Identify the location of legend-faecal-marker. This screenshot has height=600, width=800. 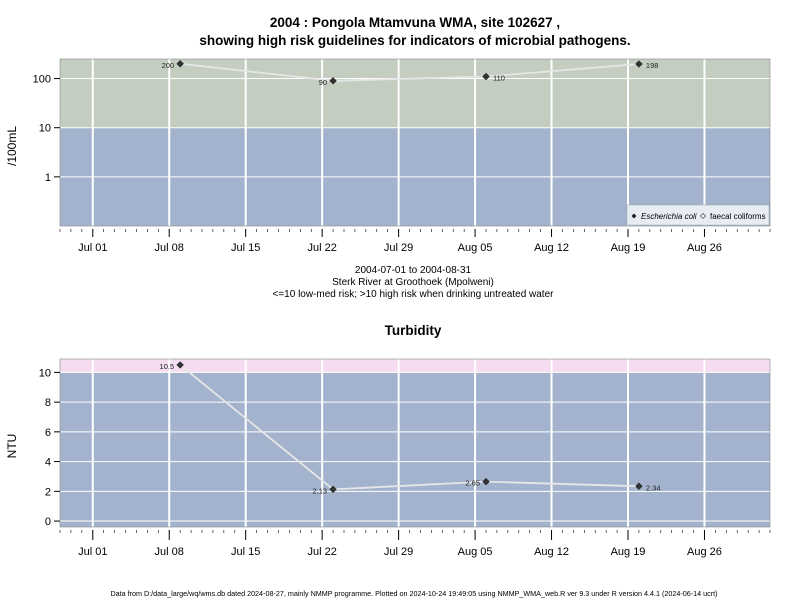
(703, 216).